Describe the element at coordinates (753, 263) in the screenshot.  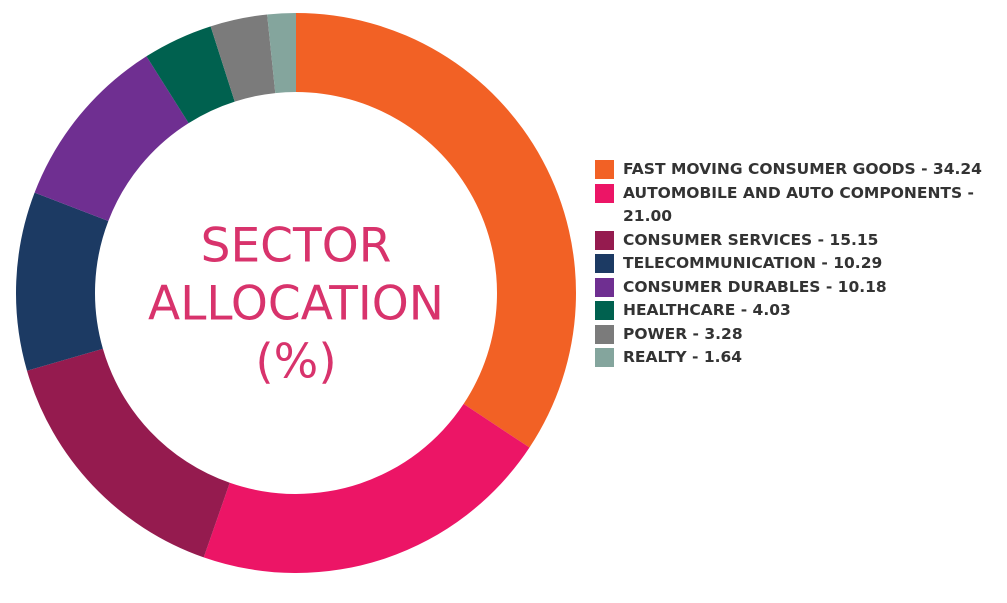
I see `legend-label: TELECOMMUNICATION - 10.29` at that location.